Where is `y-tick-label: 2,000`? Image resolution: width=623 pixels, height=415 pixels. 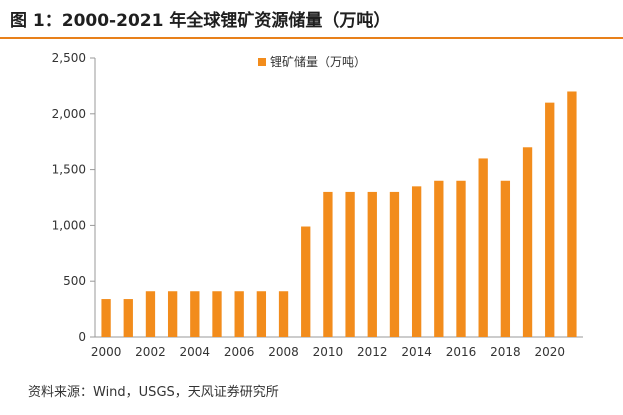 y-tick-label: 2,000 is located at coordinates (69, 114).